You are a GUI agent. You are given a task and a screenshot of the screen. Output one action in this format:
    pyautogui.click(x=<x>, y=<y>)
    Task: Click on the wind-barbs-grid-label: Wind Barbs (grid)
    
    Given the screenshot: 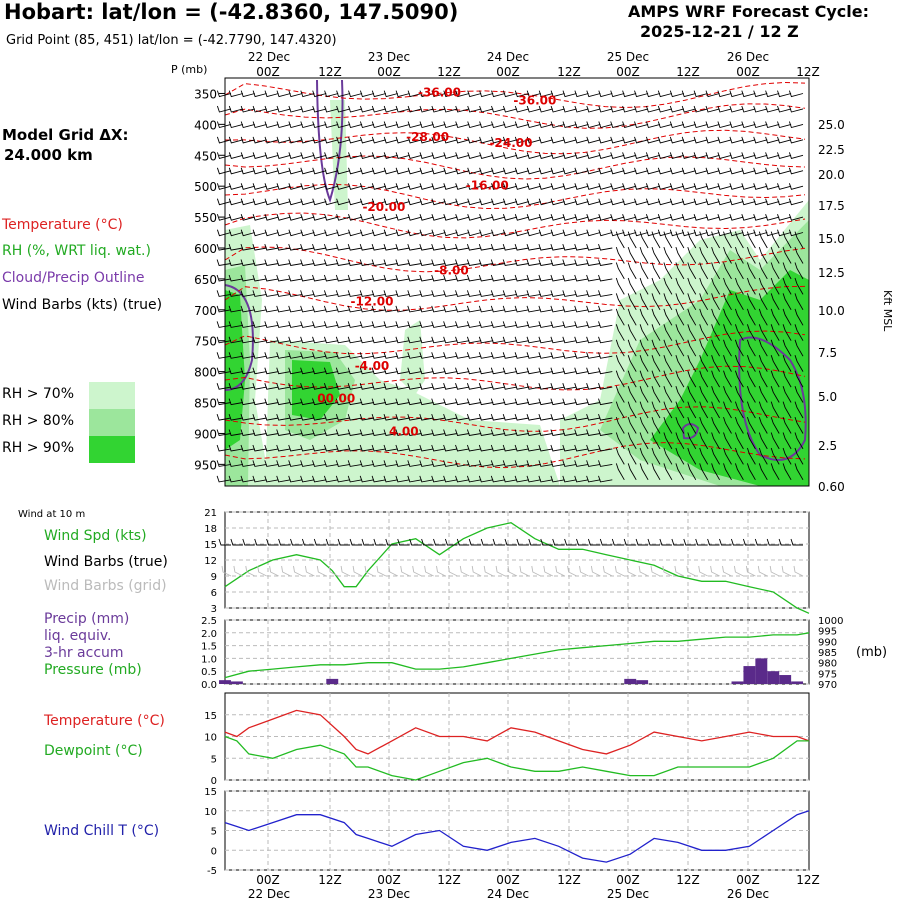 What is the action you would take?
    pyautogui.click(x=105, y=586)
    